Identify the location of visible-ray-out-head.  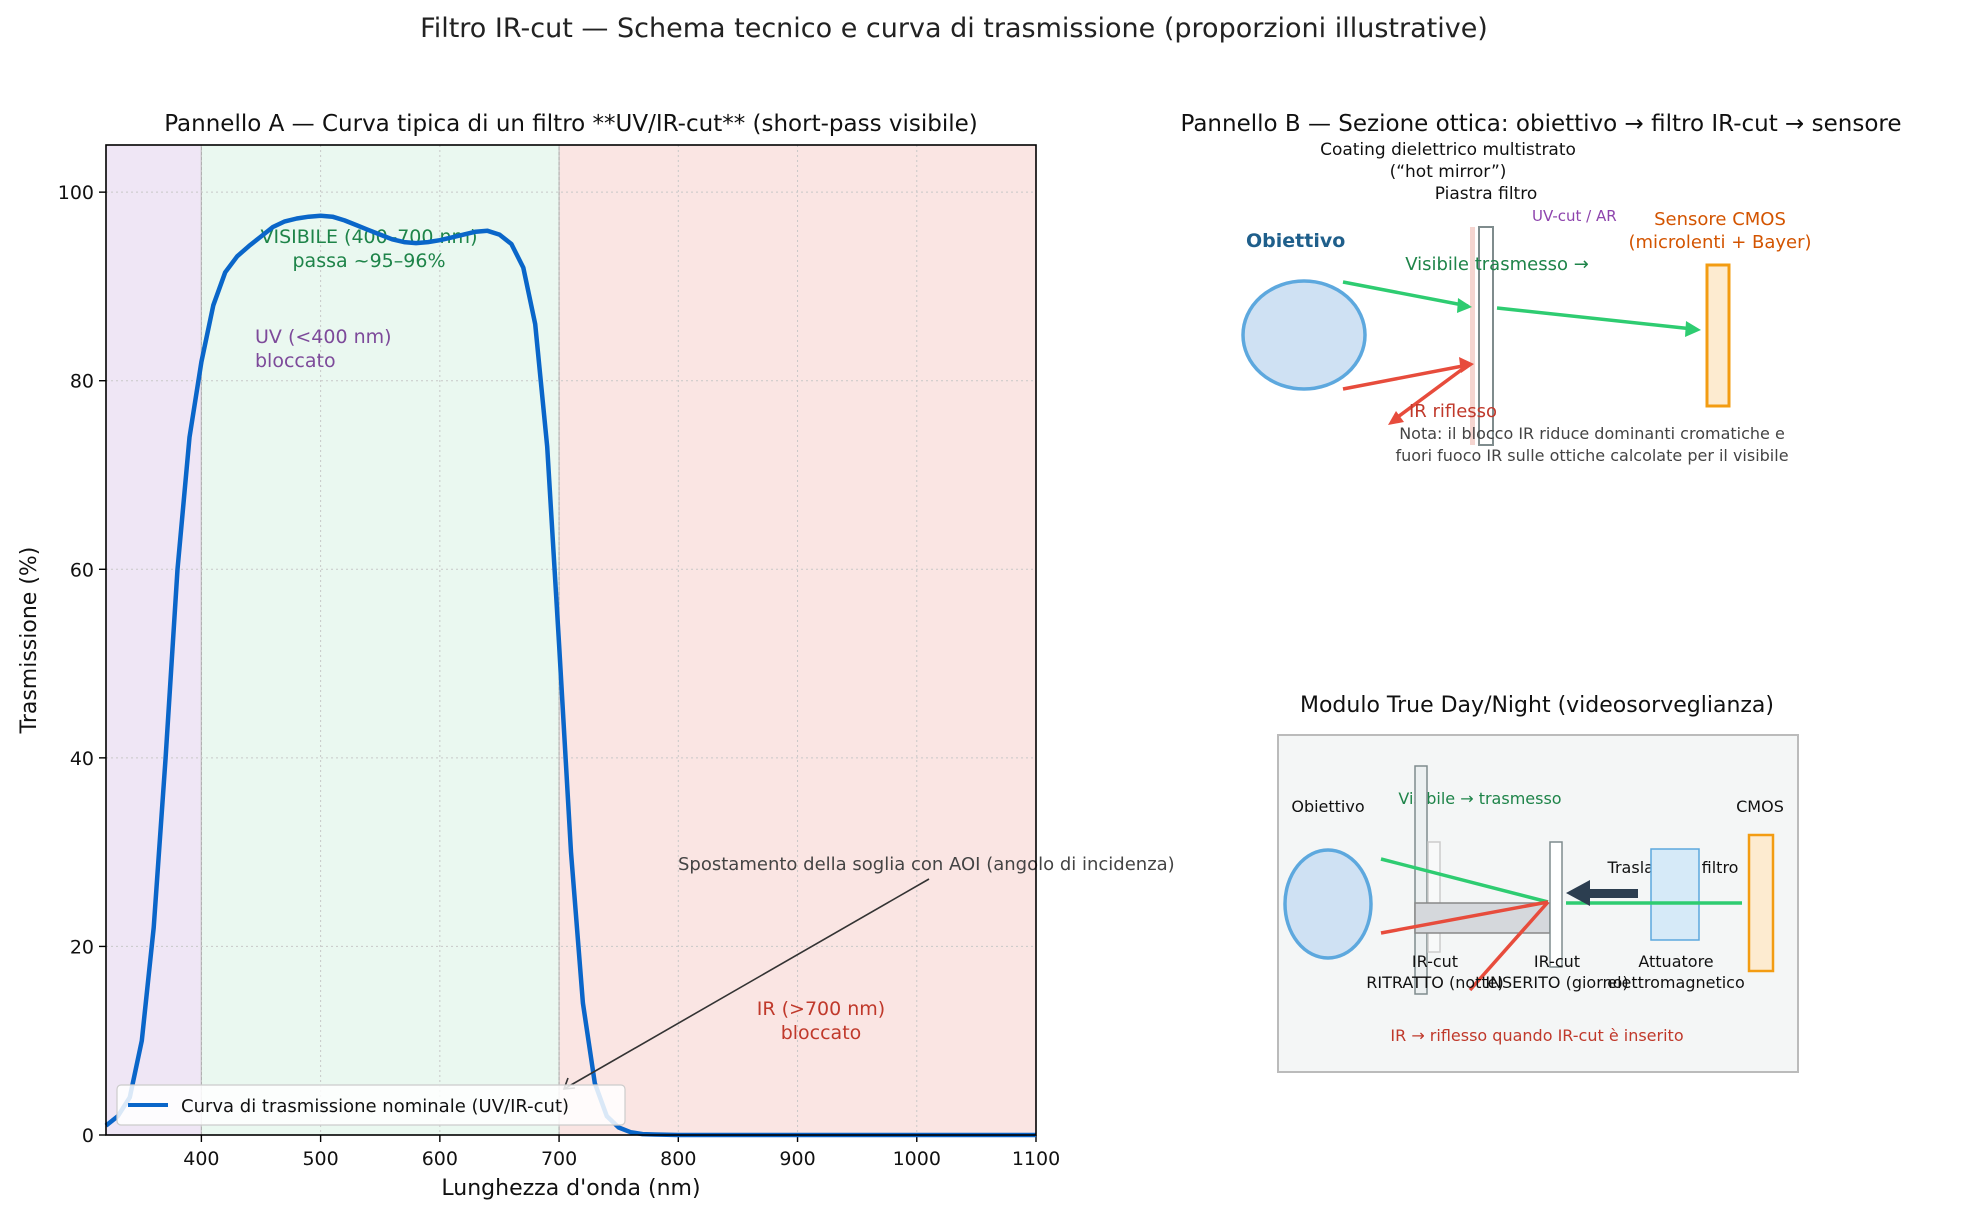
(1693, 329).